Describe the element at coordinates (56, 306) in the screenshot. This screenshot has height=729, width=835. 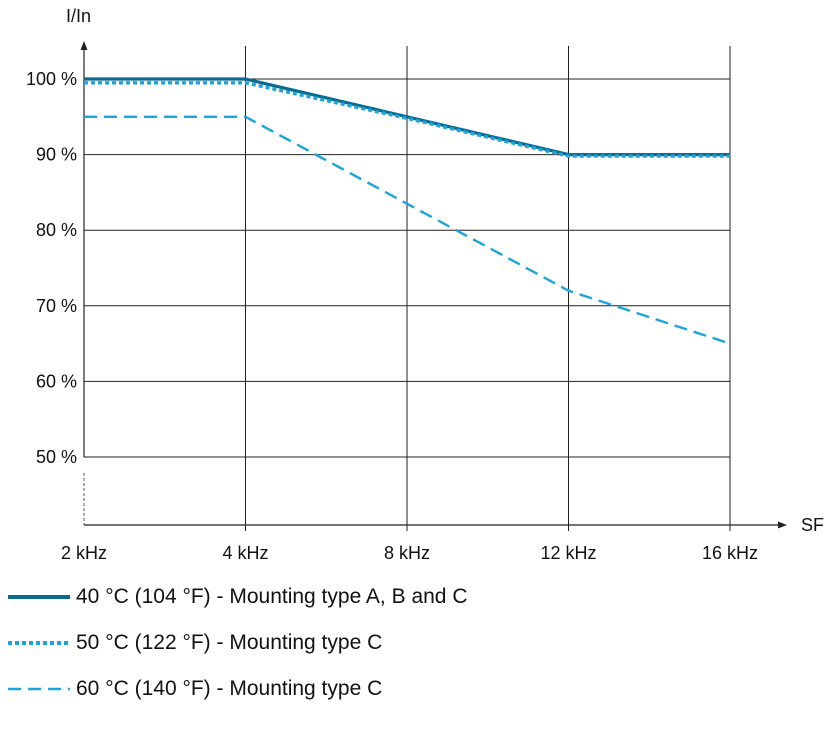
I see `y-tick-label: 70 %` at that location.